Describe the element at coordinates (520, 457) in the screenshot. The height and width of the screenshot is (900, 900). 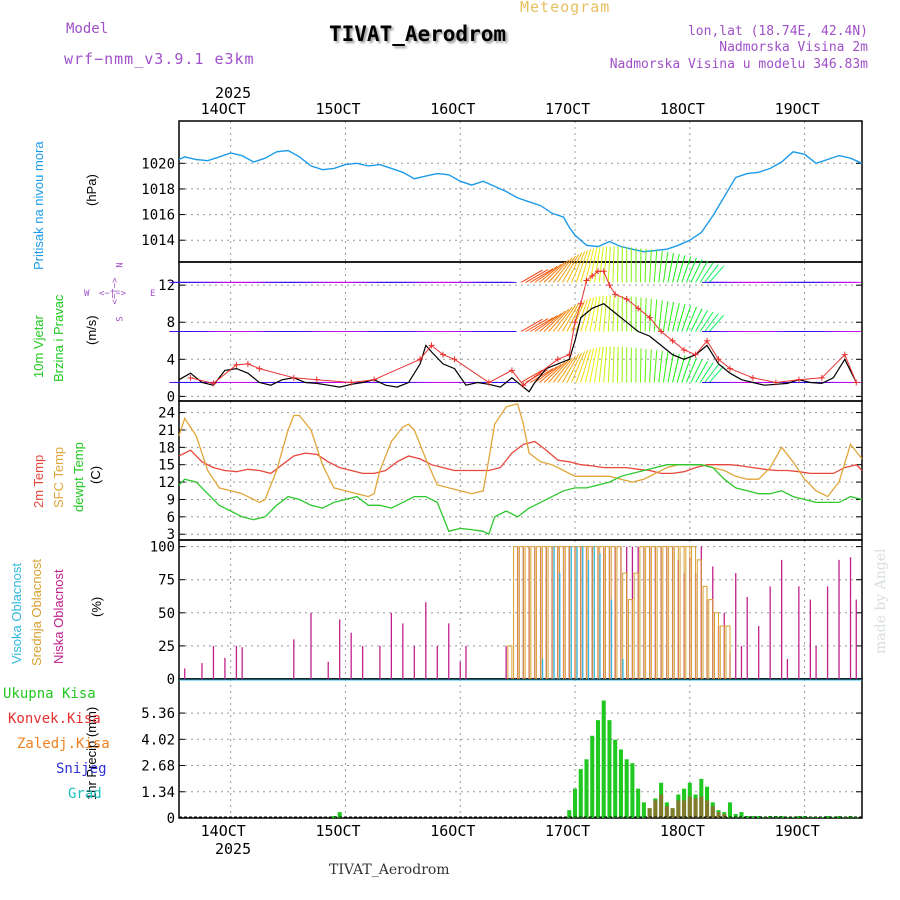
I see `temp-2m-line` at that location.